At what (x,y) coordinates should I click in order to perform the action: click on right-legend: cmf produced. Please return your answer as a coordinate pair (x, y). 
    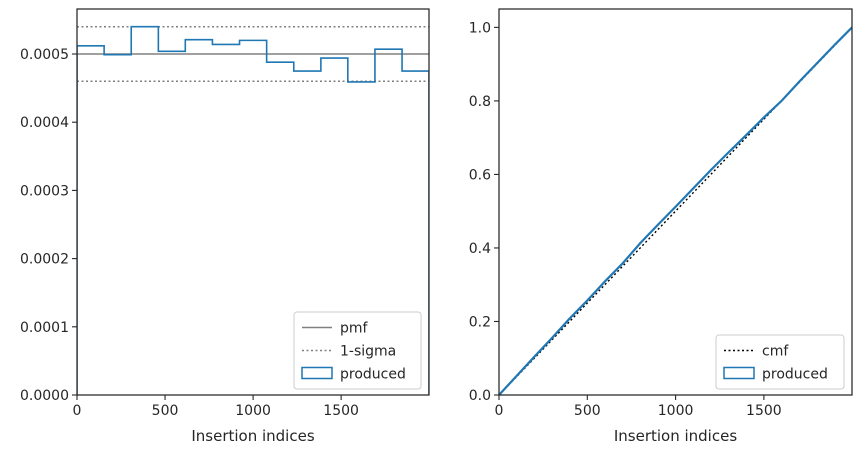
    Looking at the image, I should click on (780, 362).